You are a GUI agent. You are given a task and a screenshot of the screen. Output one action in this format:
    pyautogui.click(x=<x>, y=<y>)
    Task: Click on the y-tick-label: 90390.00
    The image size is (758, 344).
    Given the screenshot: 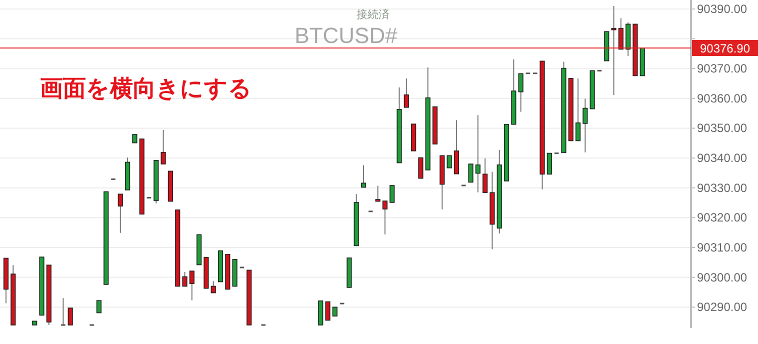 What is the action you would take?
    pyautogui.click(x=722, y=9)
    